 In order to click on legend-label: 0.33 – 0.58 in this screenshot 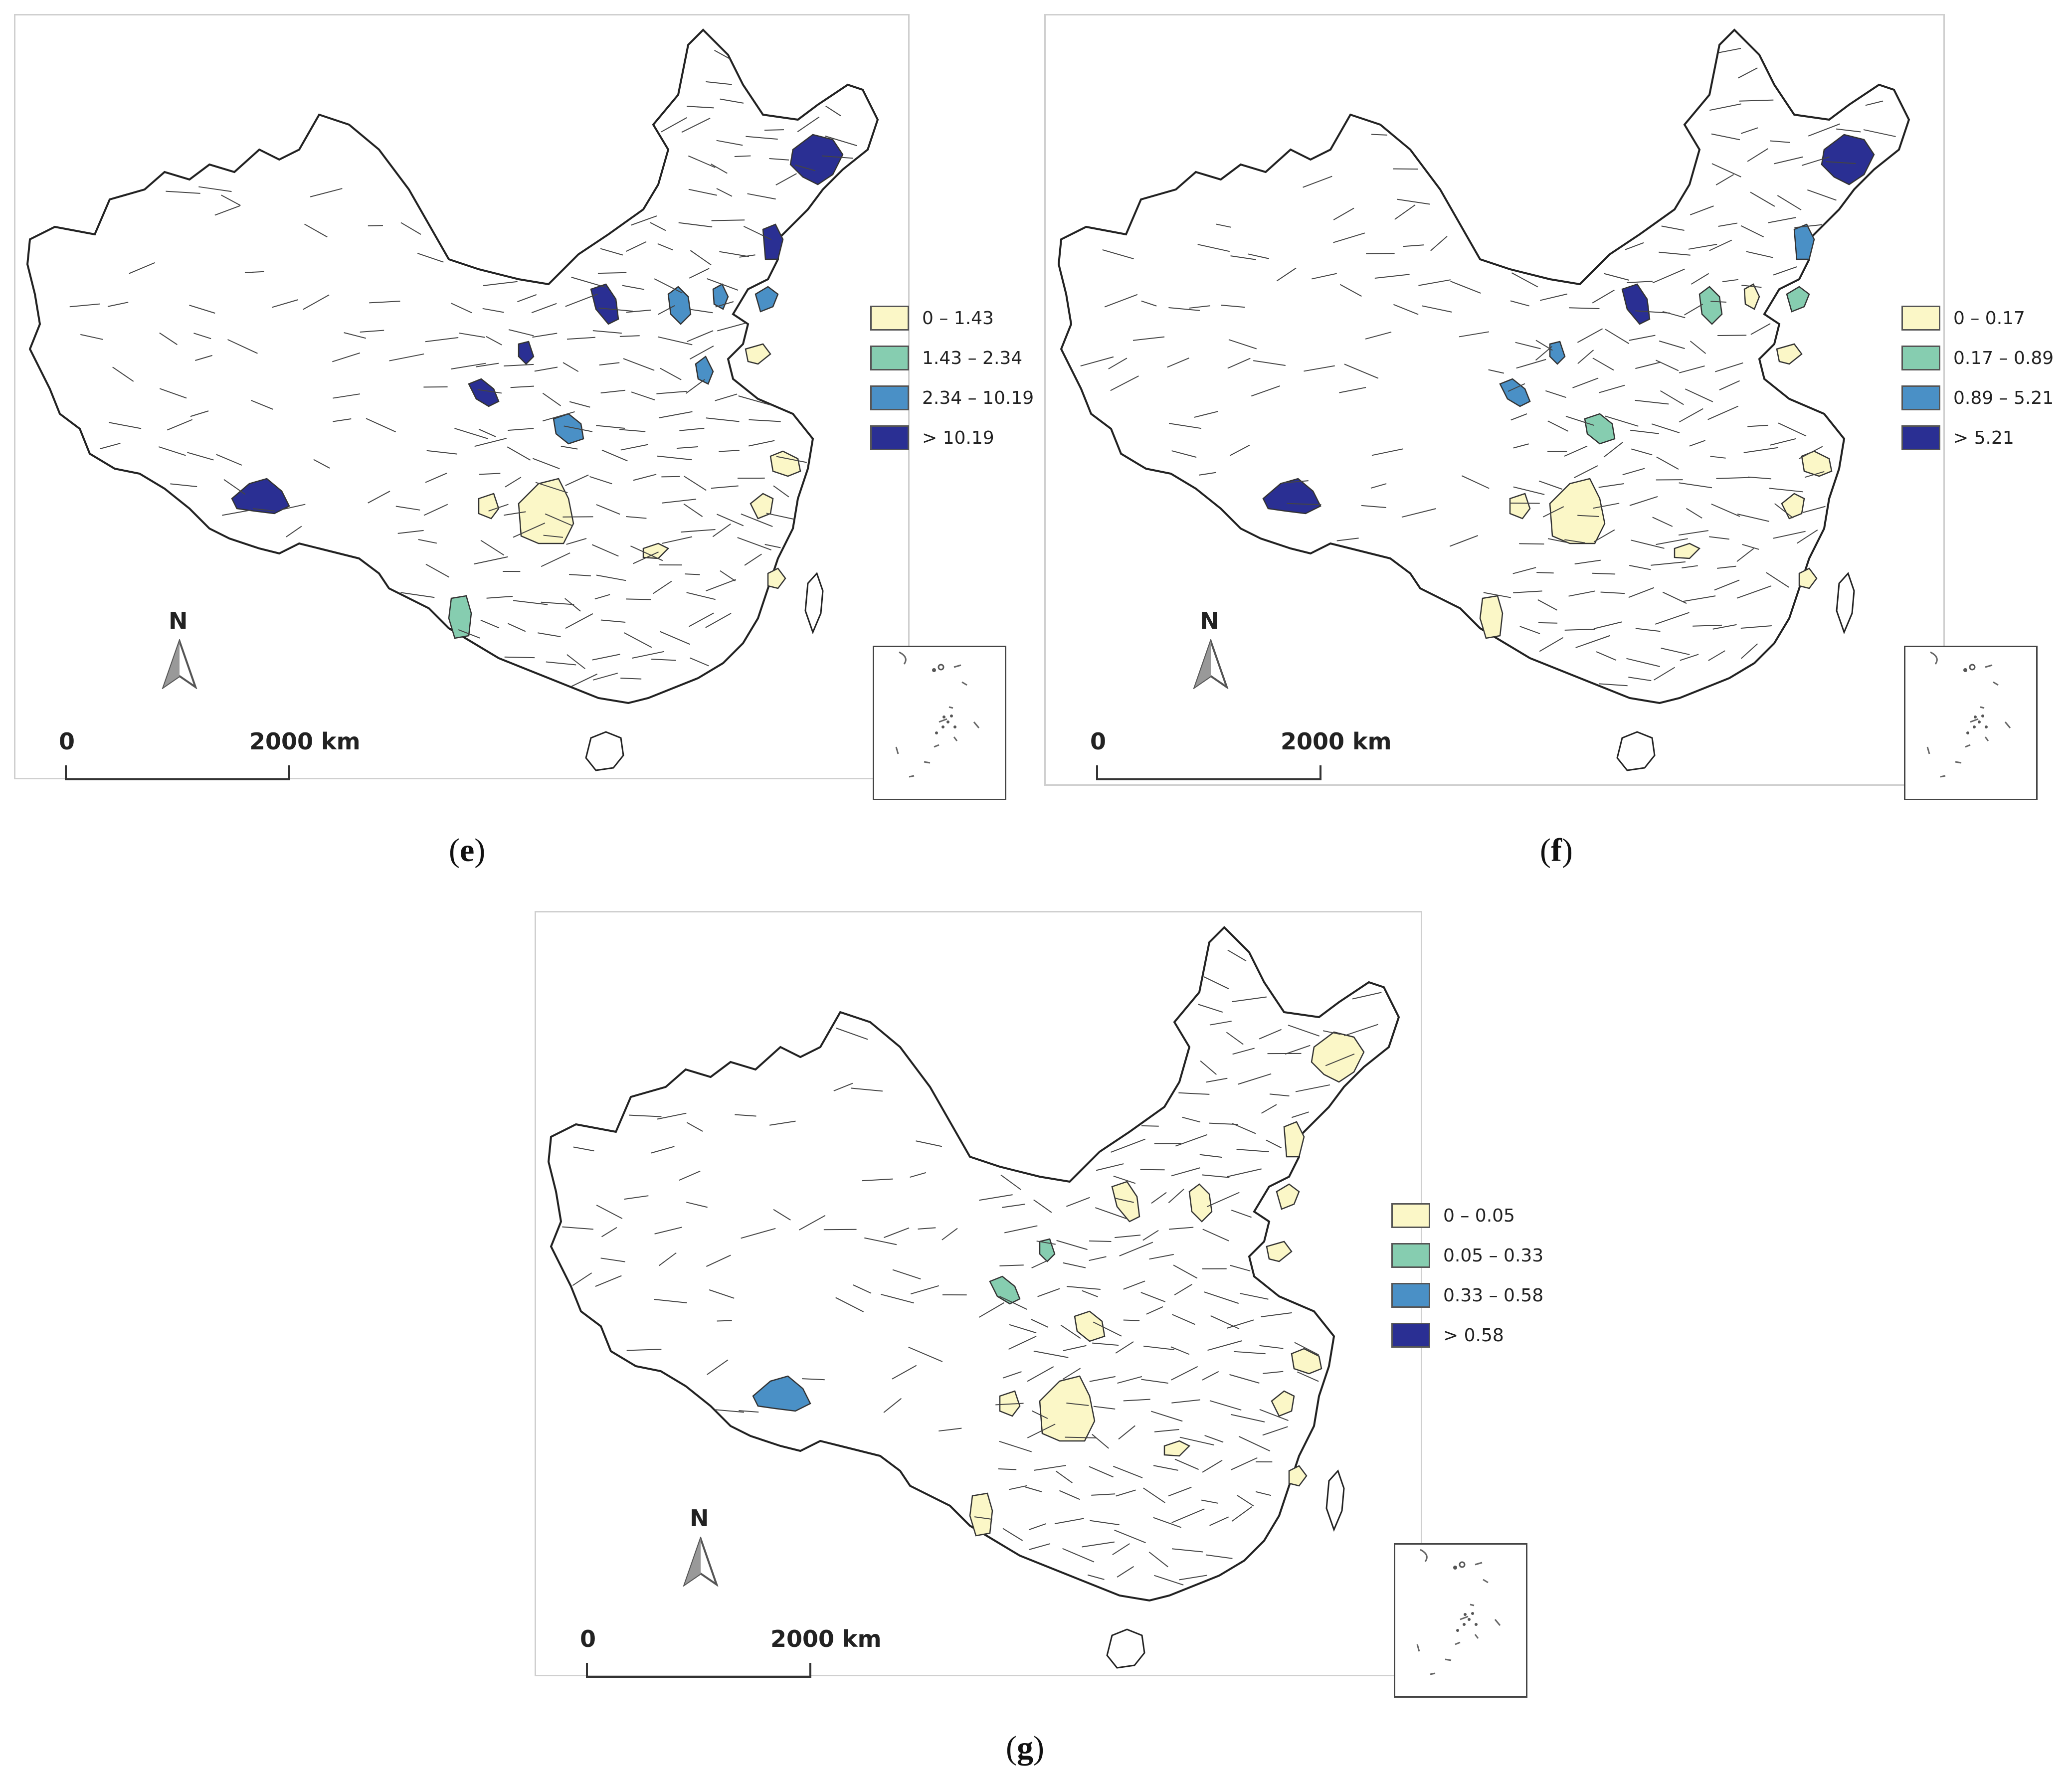, I will do `click(1493, 1295)`.